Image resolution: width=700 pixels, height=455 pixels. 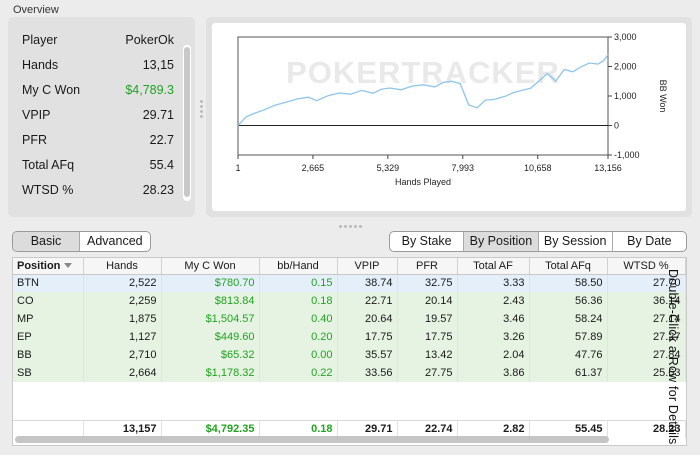 I want to click on column-header-label: Hands, so click(x=122, y=265).